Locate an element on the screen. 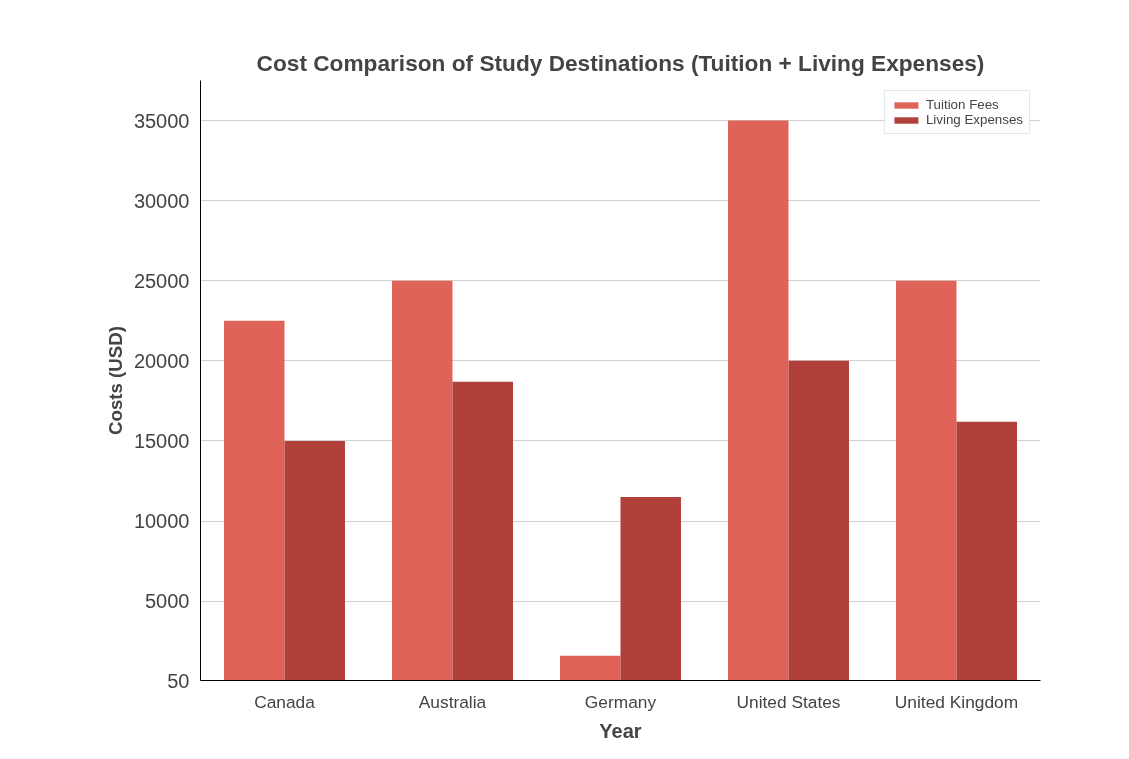 The image size is (1129, 759). legend-label: Tuition Fees is located at coordinates (962, 104).